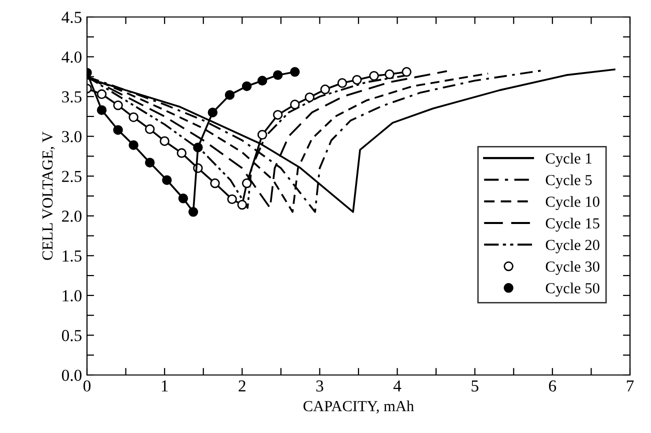 This screenshot has height=433, width=651. What do you see at coordinates (573, 246) in the screenshot?
I see `legend-label: Cycle 20` at bounding box center [573, 246].